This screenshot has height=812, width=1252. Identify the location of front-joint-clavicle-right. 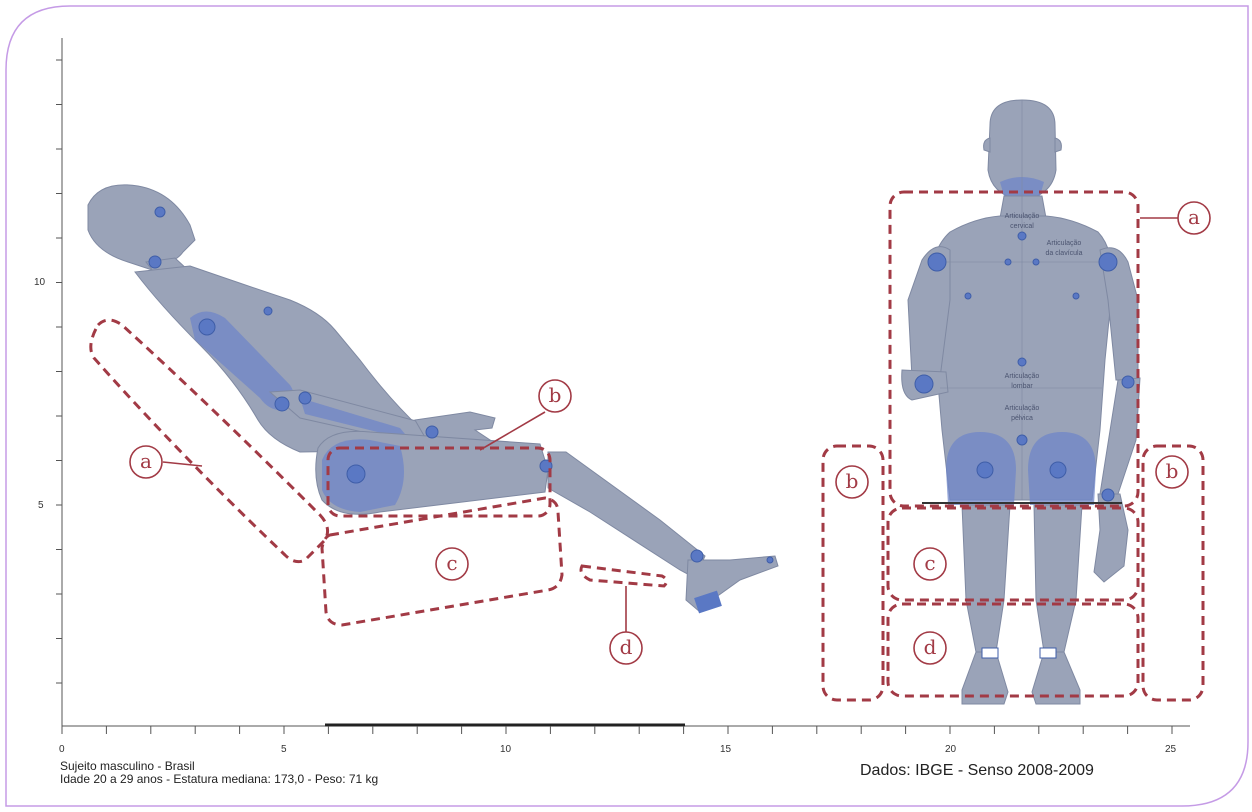
(1036, 262).